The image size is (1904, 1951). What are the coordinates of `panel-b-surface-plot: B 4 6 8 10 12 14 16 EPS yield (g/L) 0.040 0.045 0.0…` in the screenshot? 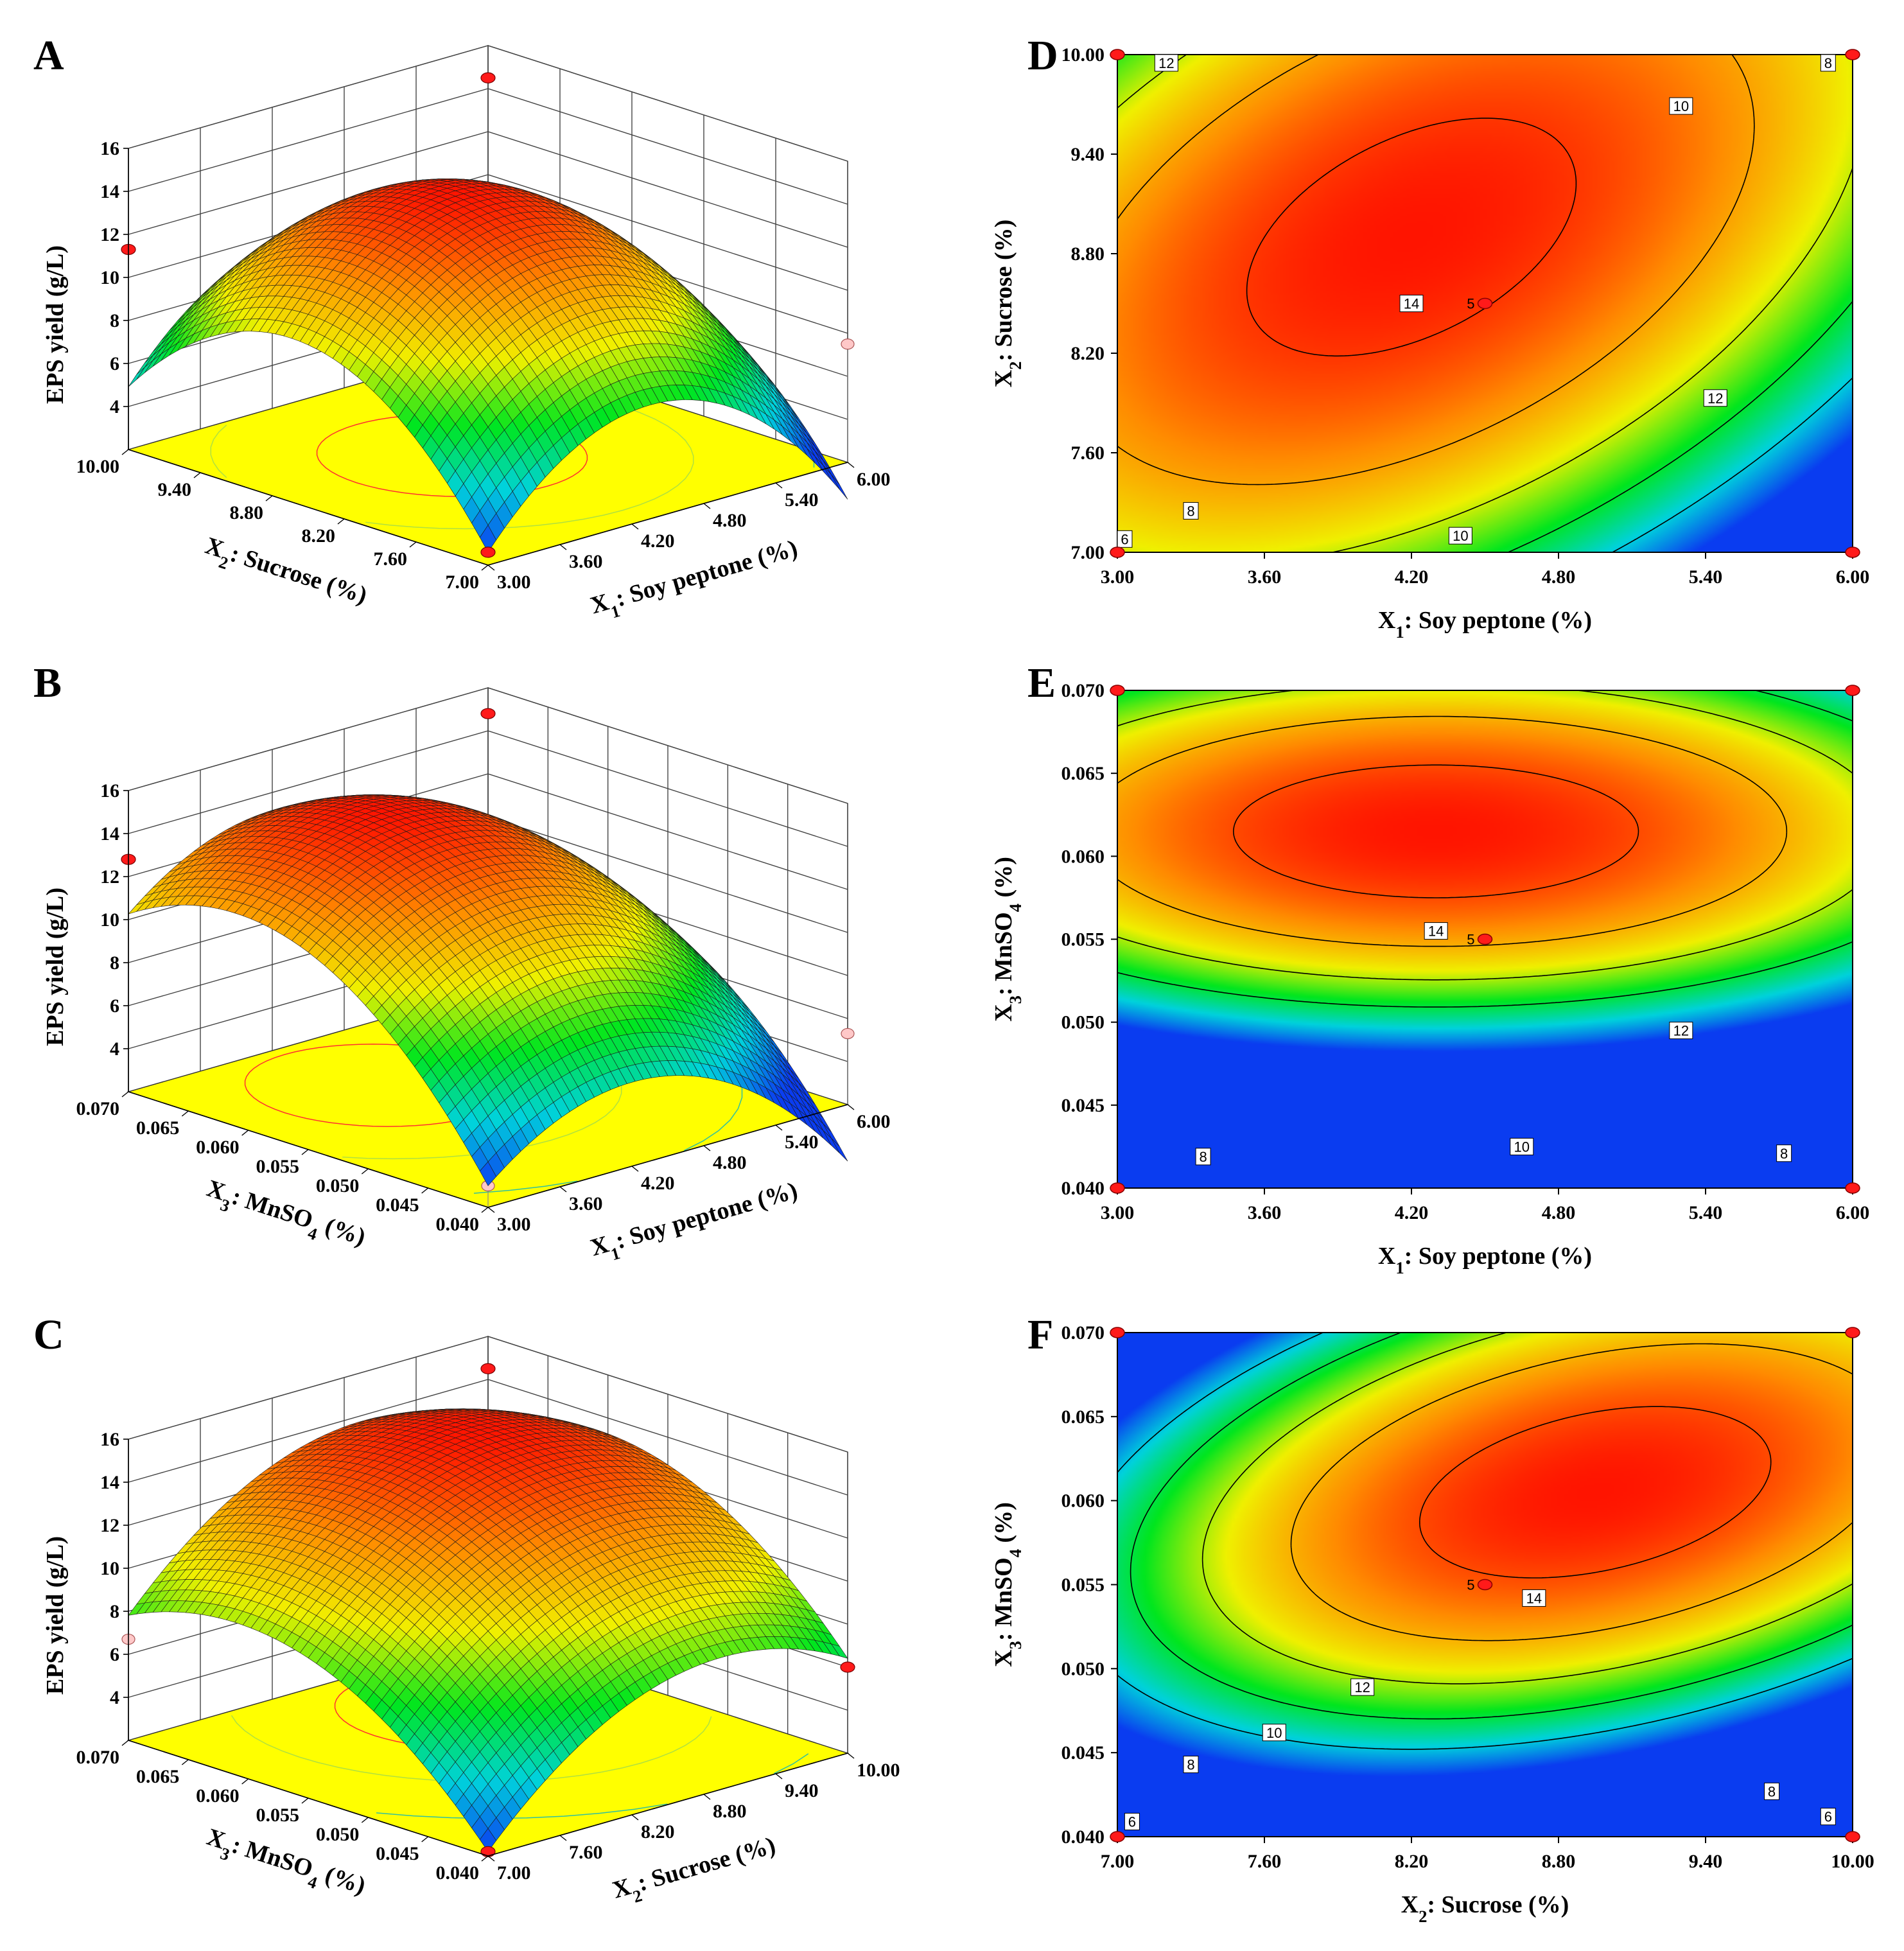 It's located at (462, 964).